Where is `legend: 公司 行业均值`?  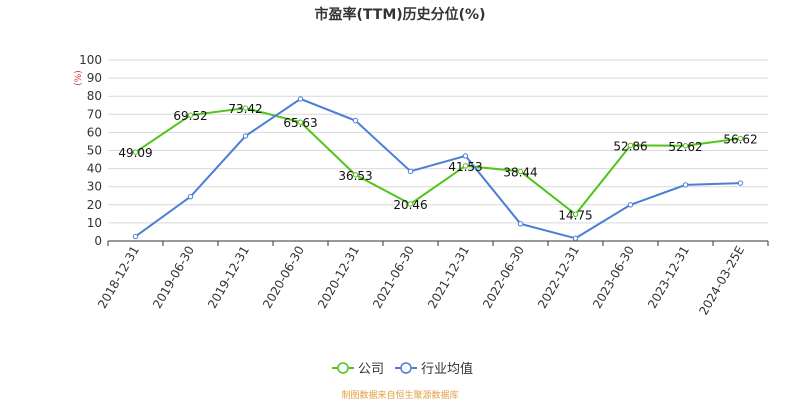 legend: 公司 行业均值 is located at coordinates (402, 369).